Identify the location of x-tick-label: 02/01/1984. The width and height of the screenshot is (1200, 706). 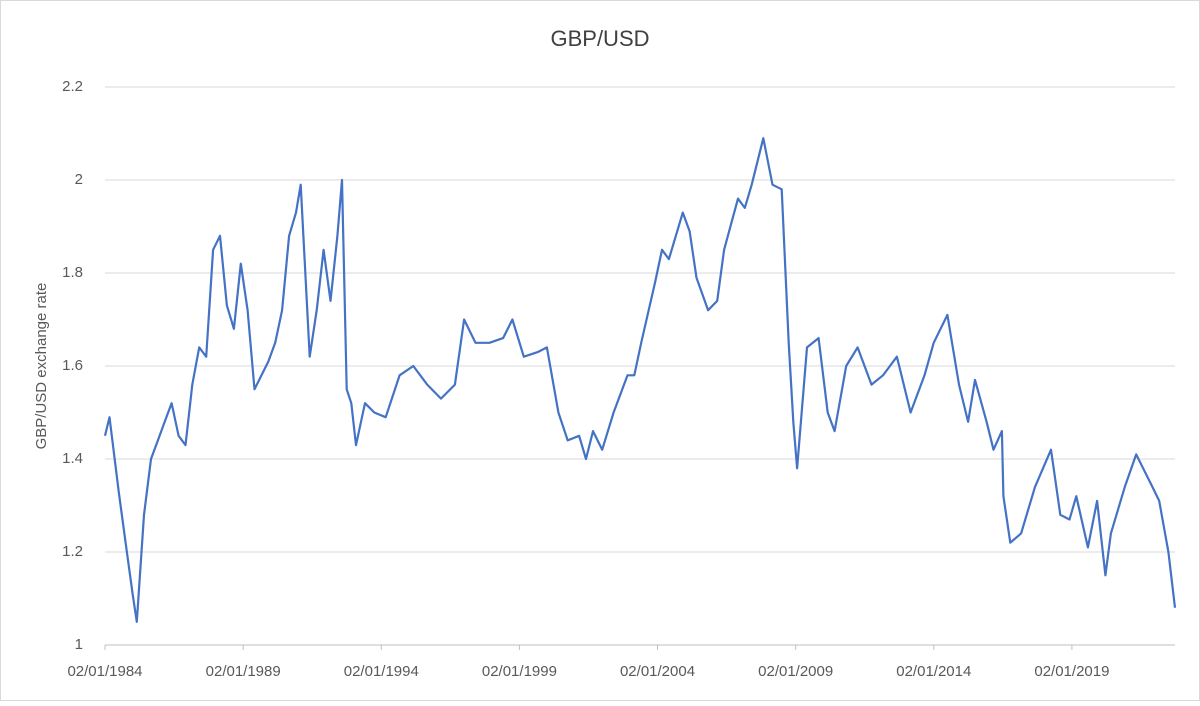
(104, 671).